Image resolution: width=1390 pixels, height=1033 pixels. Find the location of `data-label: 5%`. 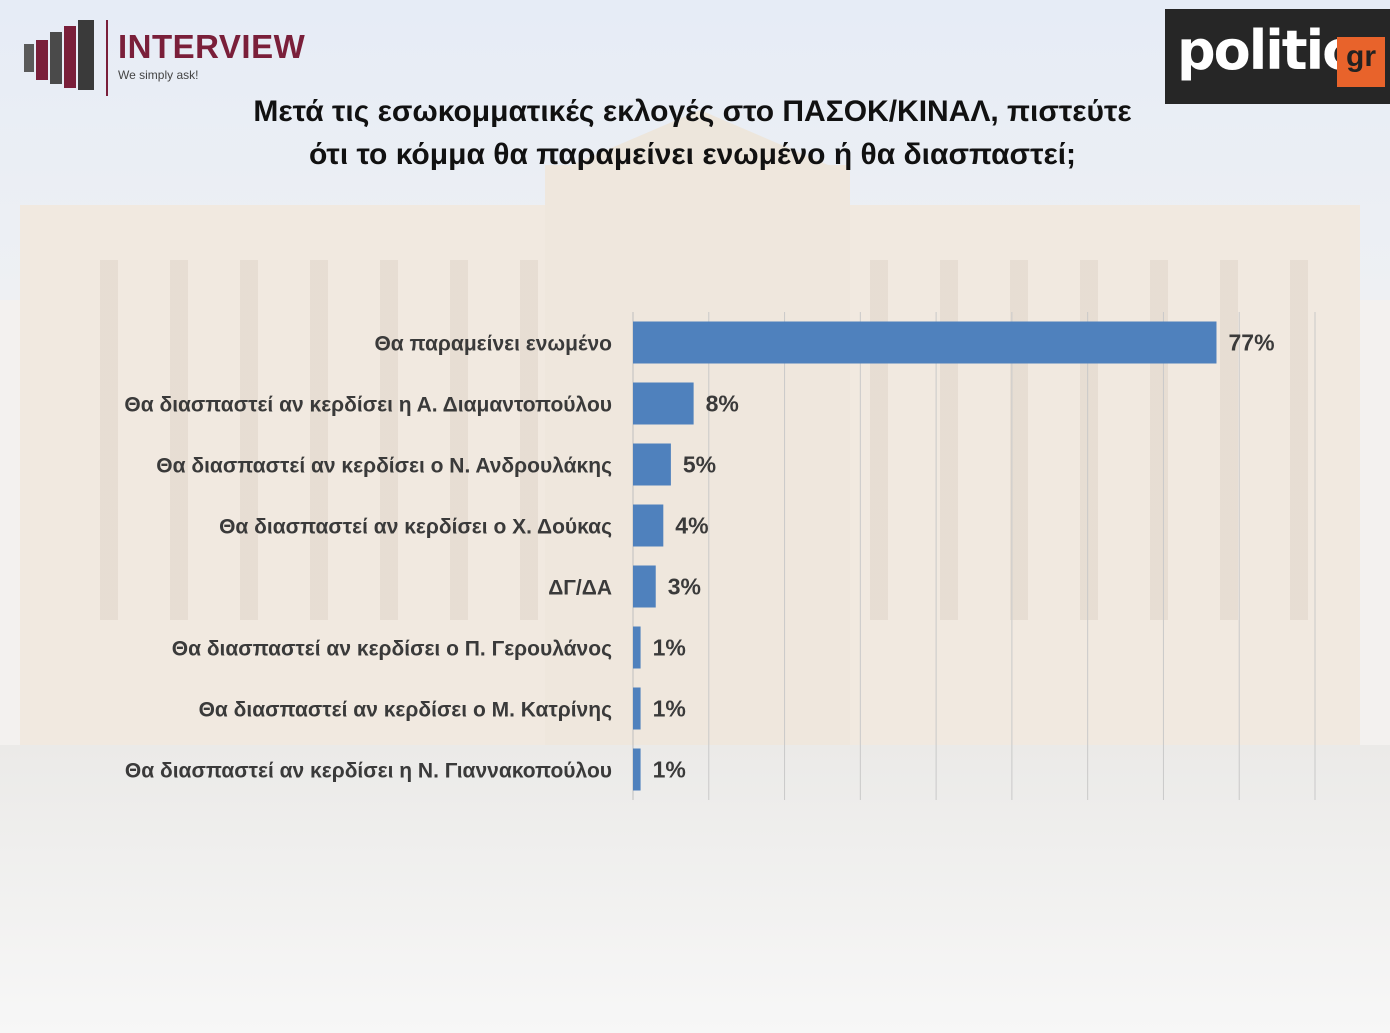

data-label: 5% is located at coordinates (699, 465).